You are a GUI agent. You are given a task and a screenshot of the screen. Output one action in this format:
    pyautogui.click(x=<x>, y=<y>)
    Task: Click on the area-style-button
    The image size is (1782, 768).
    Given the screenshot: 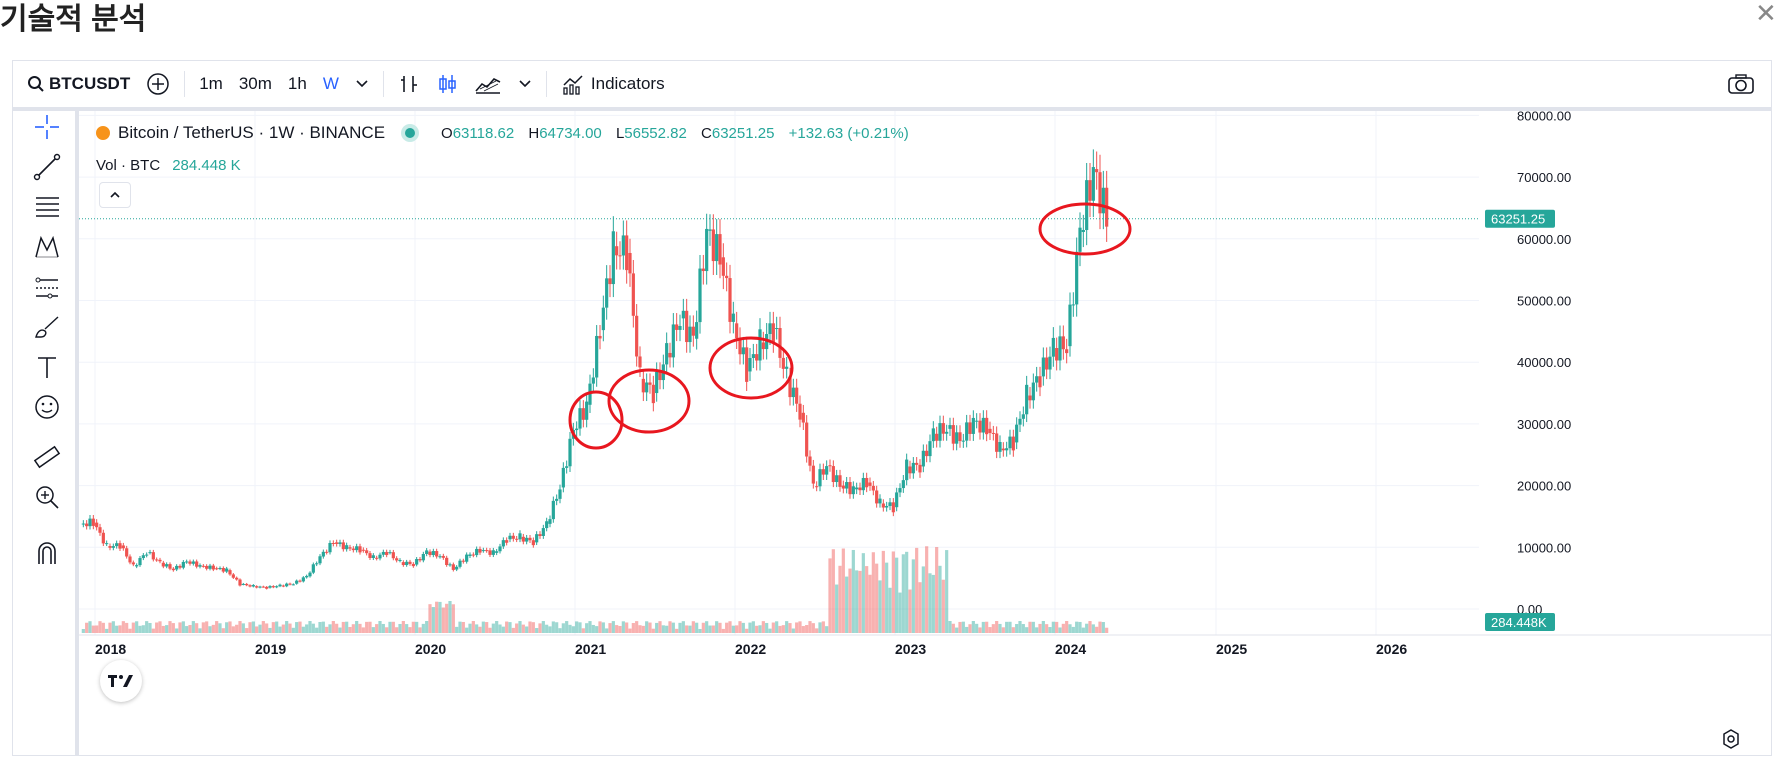 What is the action you would take?
    pyautogui.click(x=488, y=84)
    